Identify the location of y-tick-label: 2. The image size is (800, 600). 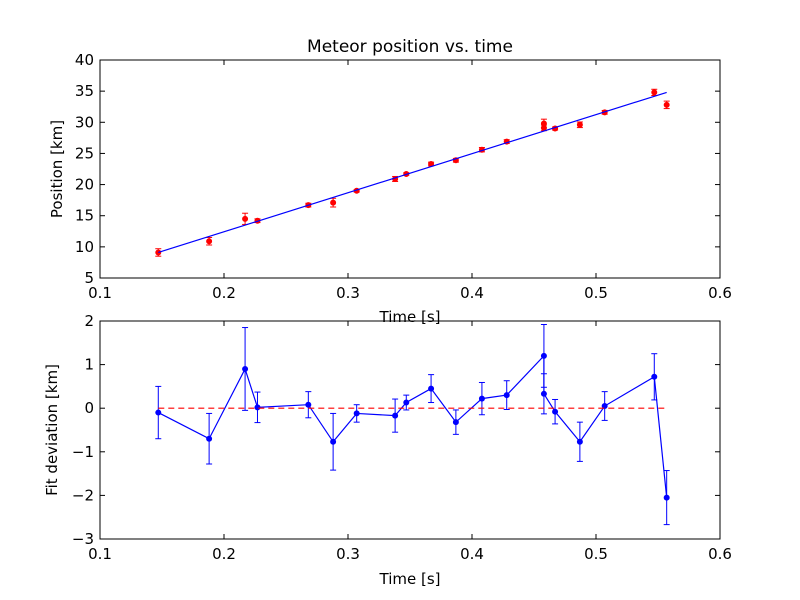
(89, 321).